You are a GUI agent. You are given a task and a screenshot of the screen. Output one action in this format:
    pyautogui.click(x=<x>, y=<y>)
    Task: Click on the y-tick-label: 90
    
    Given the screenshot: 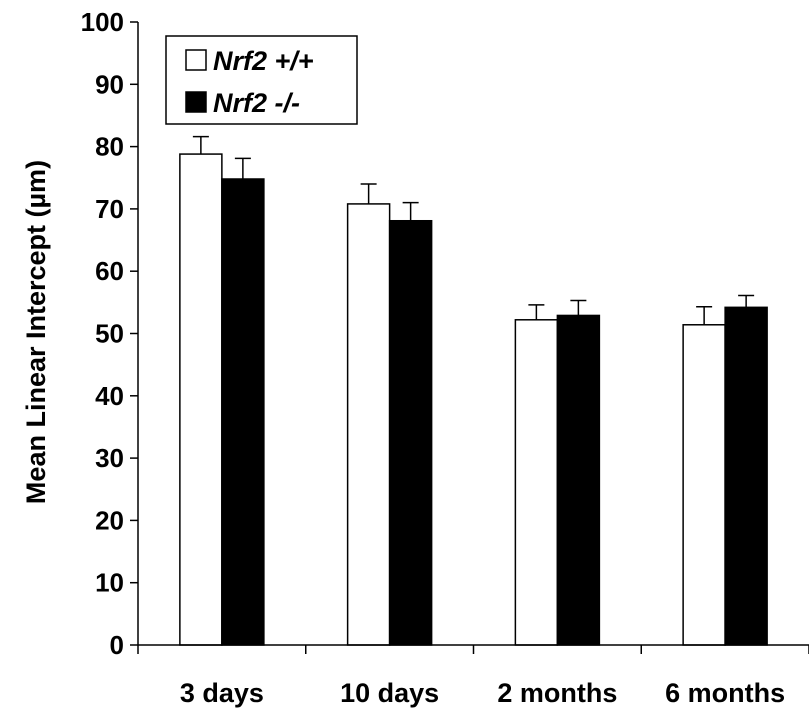 What is the action you would take?
    pyautogui.click(x=109, y=84)
    